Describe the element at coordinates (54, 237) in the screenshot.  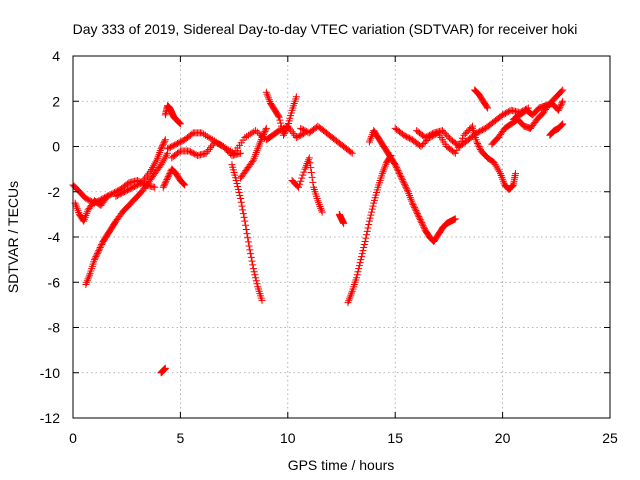
I see `y-tick-label: -4` at that location.